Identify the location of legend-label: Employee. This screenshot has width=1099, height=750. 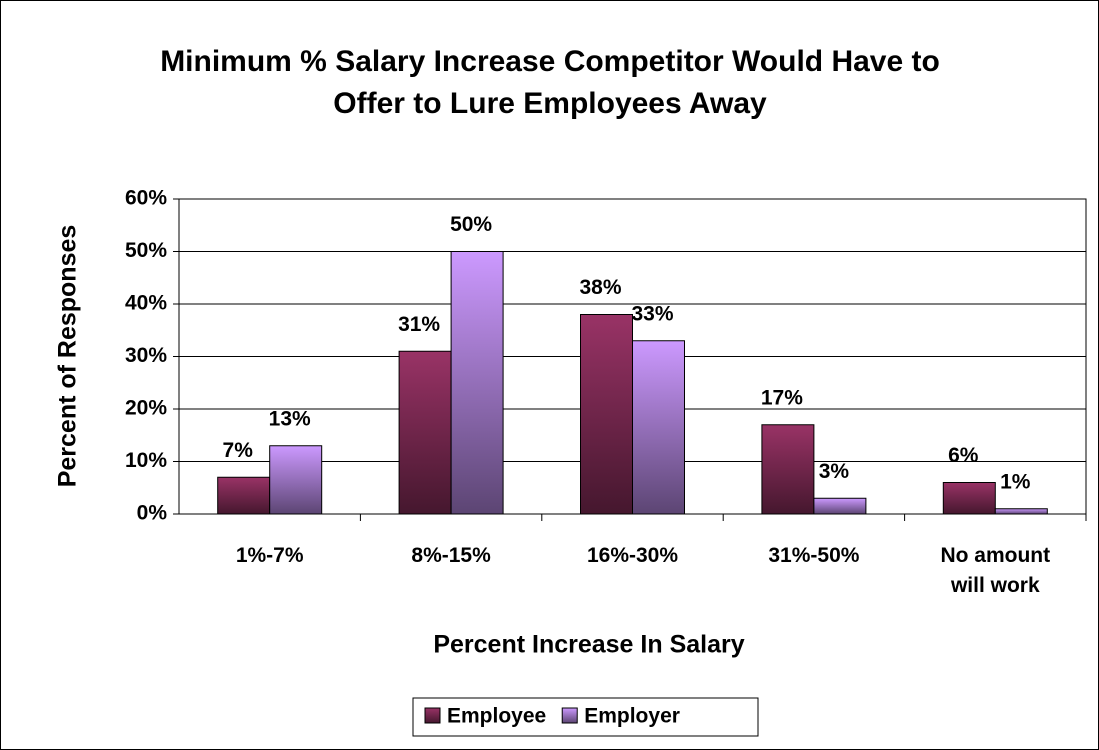
(496, 716).